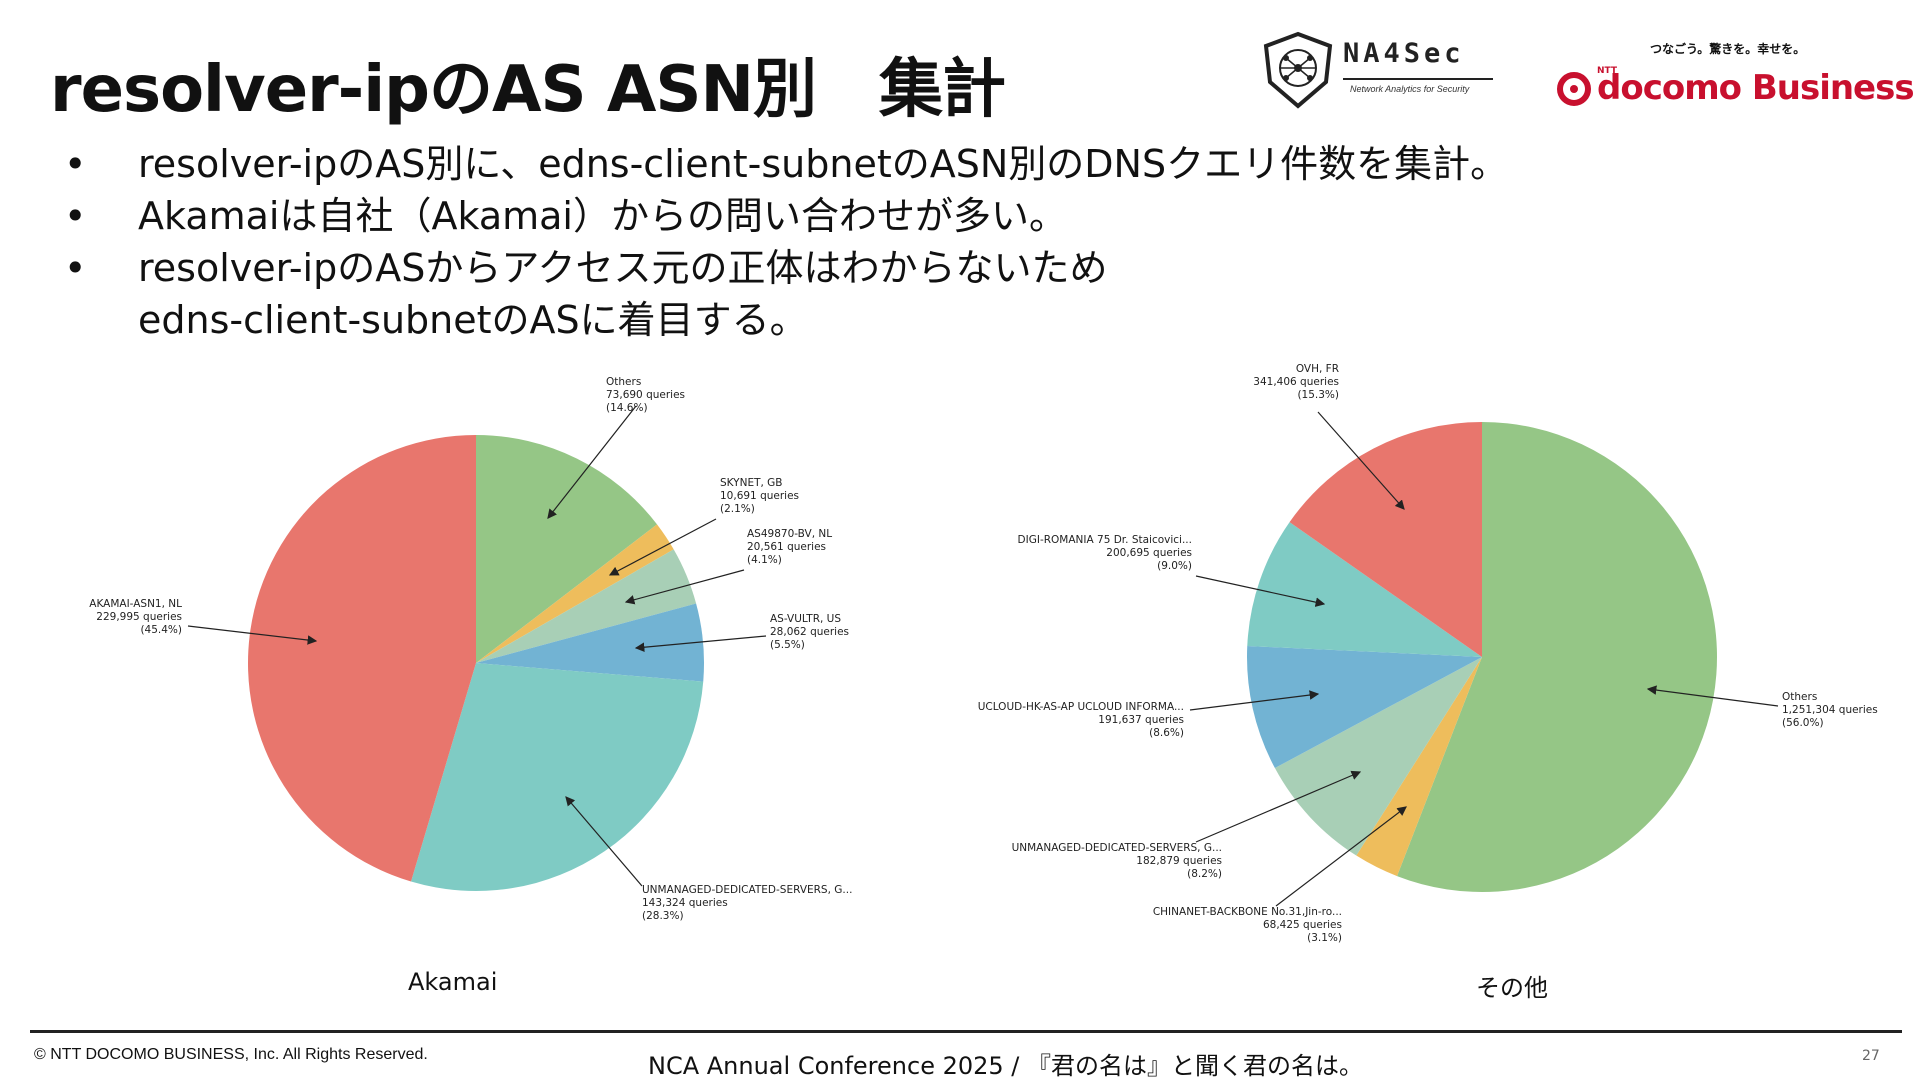  What do you see at coordinates (1179, 861) in the screenshot?
I see `others-slice-label: 182,879 queries` at bounding box center [1179, 861].